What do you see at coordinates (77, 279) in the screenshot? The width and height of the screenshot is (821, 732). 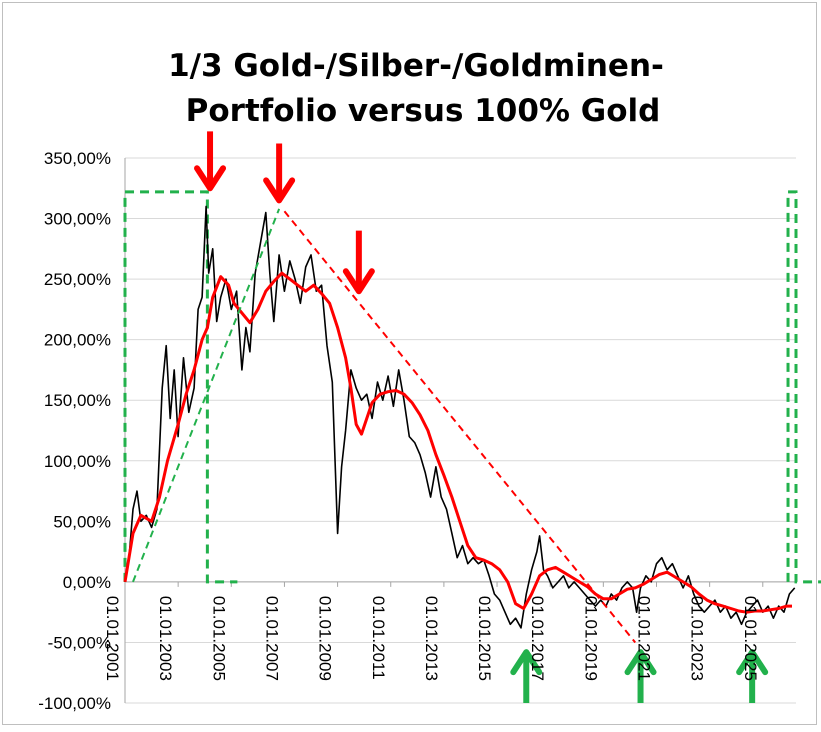 I see `y-tick-label: 250,00%` at bounding box center [77, 279].